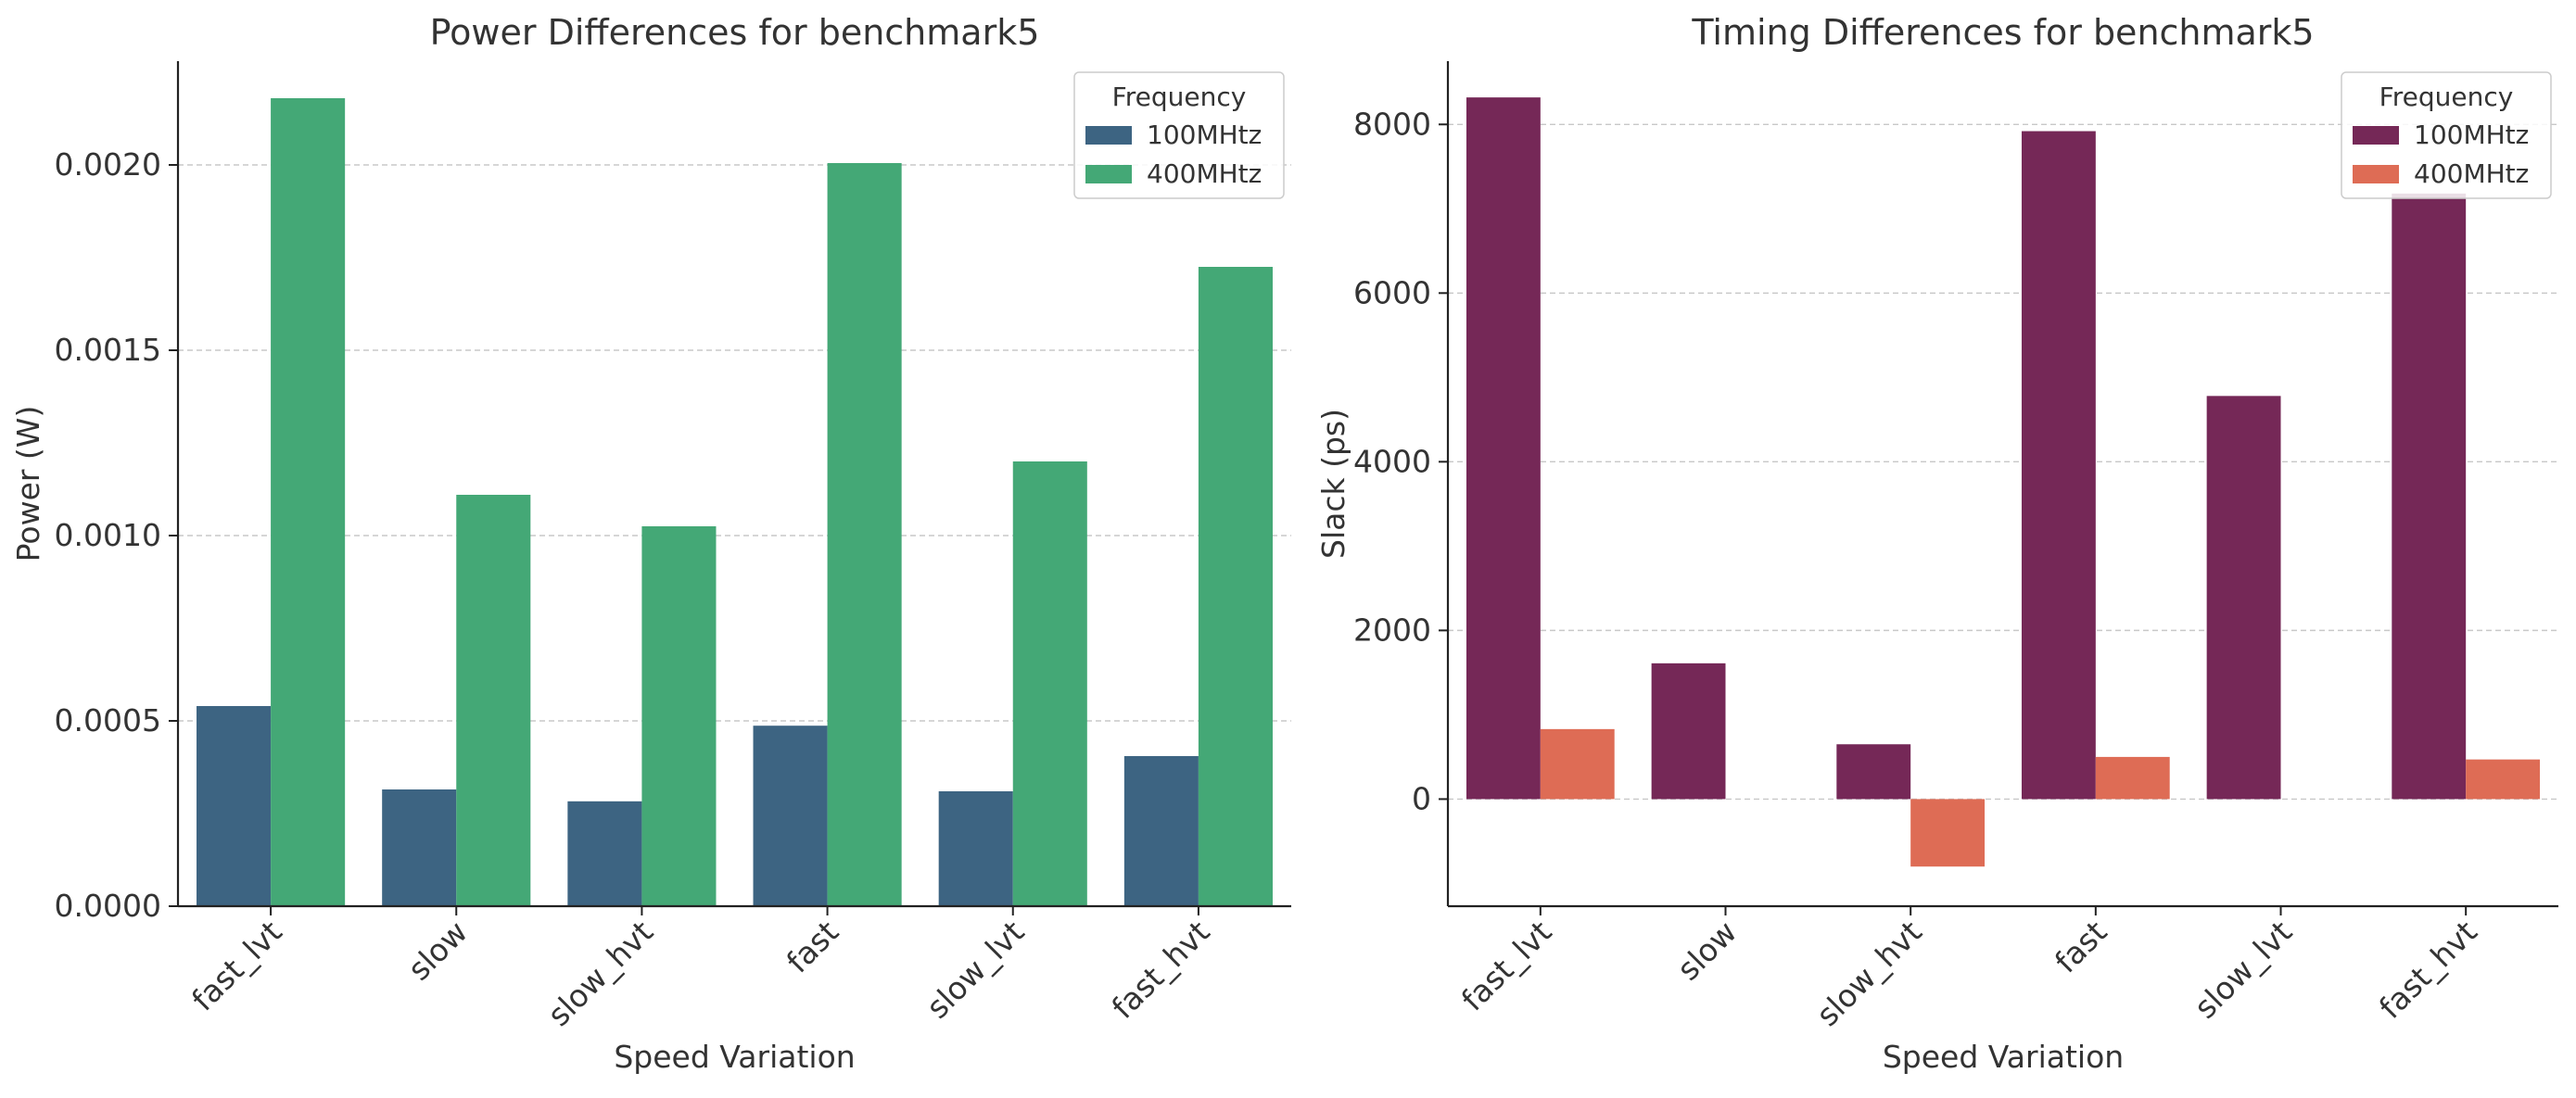 The width and height of the screenshot is (2576, 1098). What do you see at coordinates (1161, 970) in the screenshot?
I see `power-x-tick-label-fast-hvt: fast_hvt` at bounding box center [1161, 970].